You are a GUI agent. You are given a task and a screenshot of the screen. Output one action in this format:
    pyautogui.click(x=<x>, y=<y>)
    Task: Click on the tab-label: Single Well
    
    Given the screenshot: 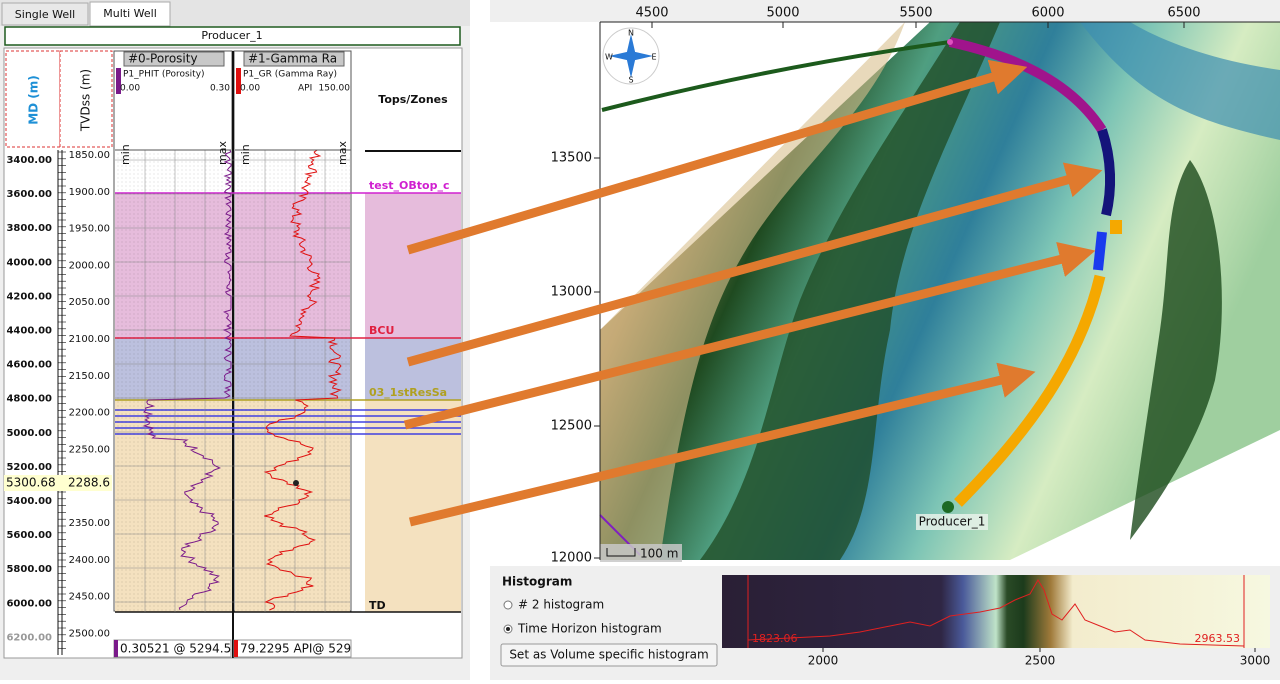 What is the action you would take?
    pyautogui.click(x=45, y=14)
    